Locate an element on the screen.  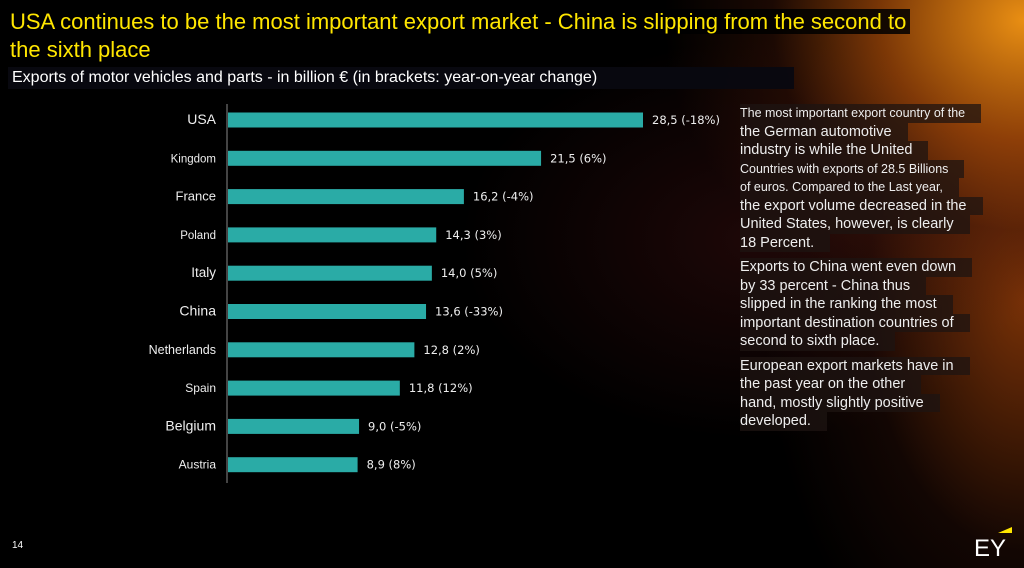
data-label: 21,5 (6%) is located at coordinates (578, 158).